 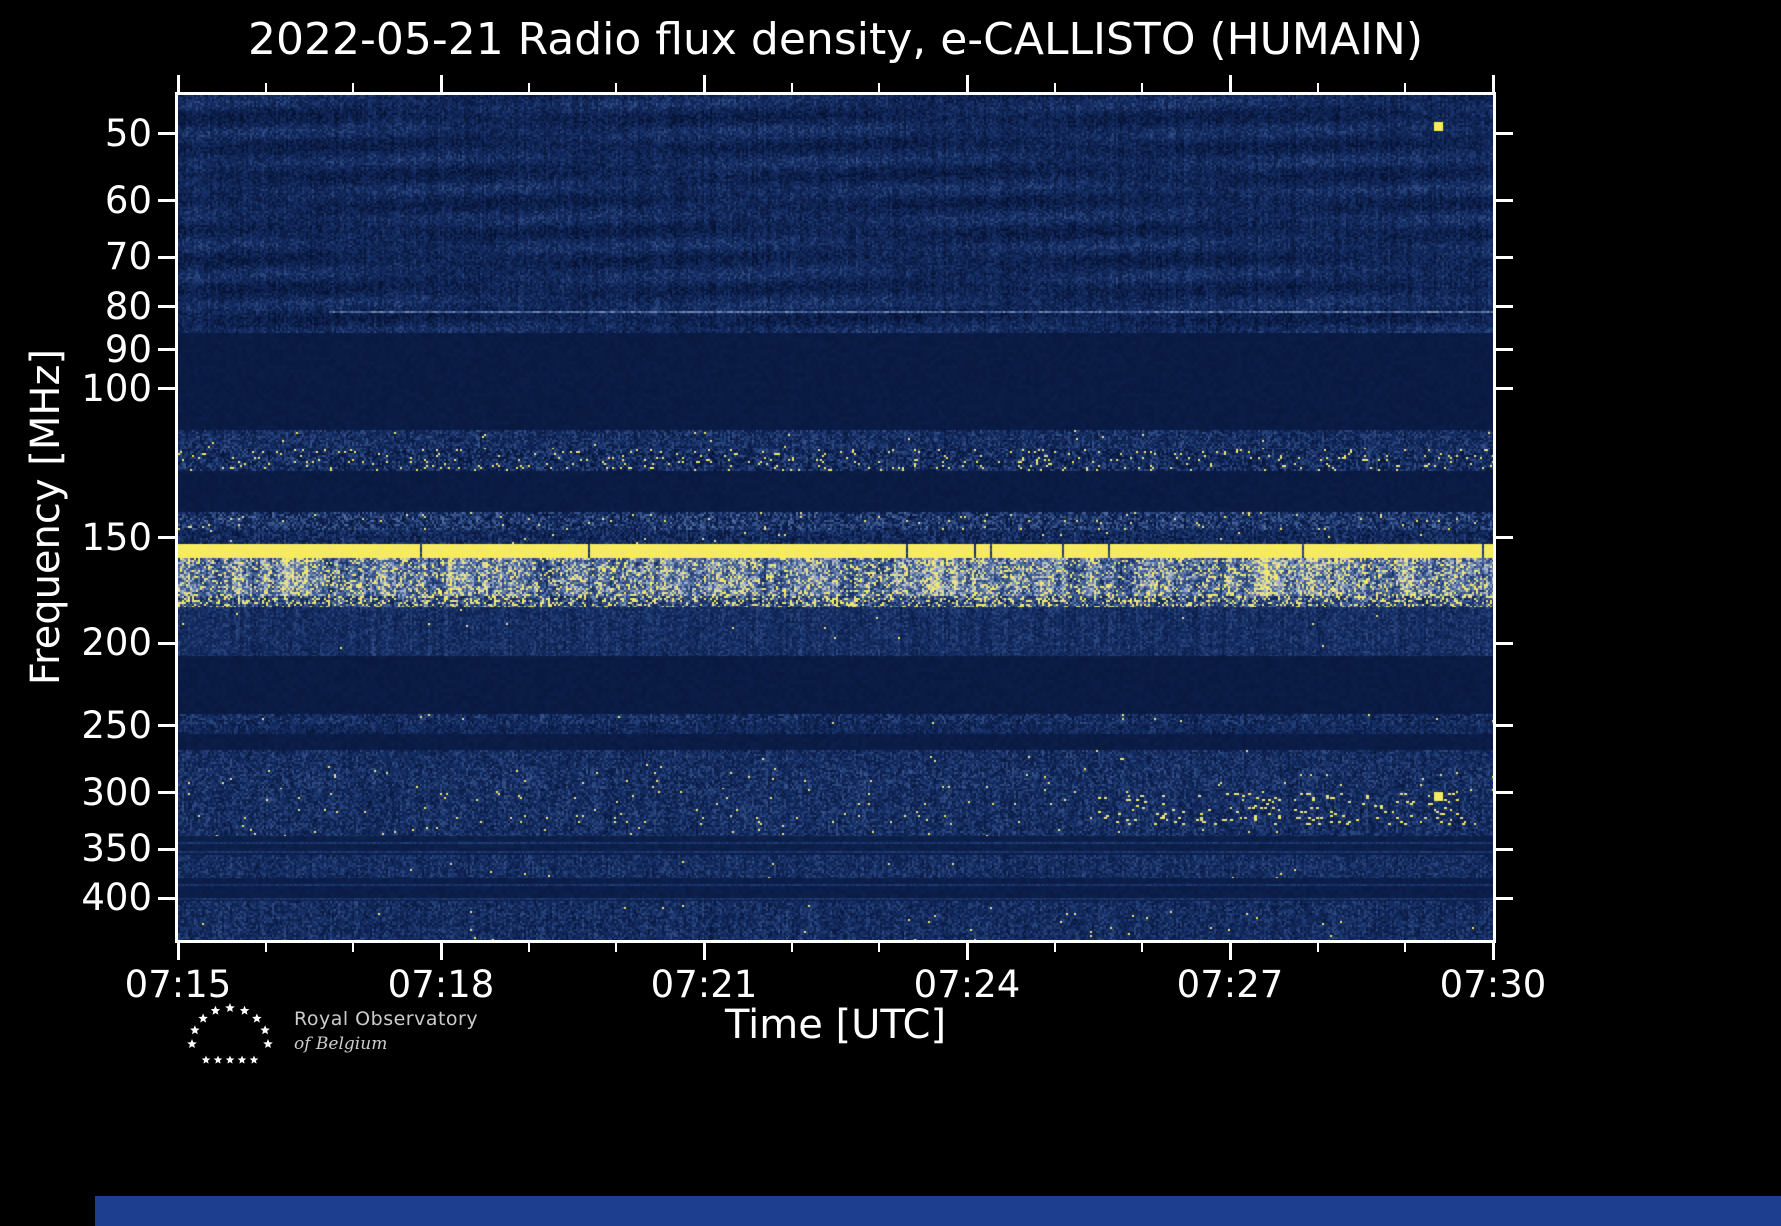 What do you see at coordinates (386, 1019) in the screenshot?
I see `logo-text-line1: Royal Observatory` at bounding box center [386, 1019].